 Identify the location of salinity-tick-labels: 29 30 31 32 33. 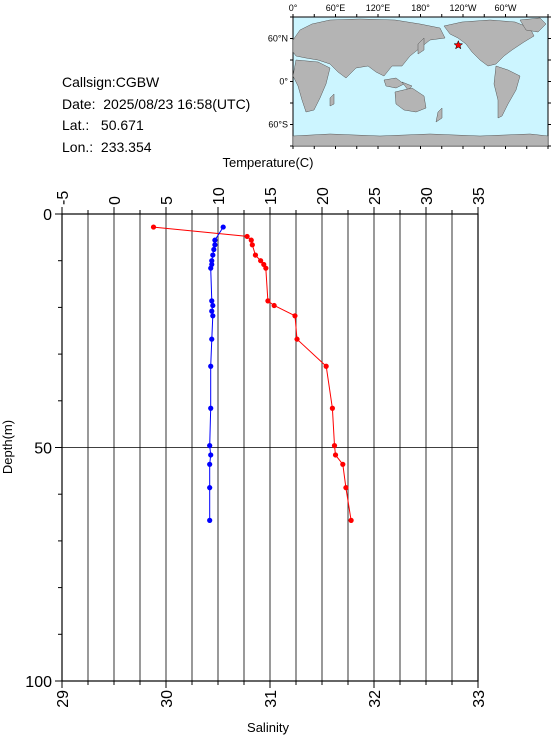
(271, 699).